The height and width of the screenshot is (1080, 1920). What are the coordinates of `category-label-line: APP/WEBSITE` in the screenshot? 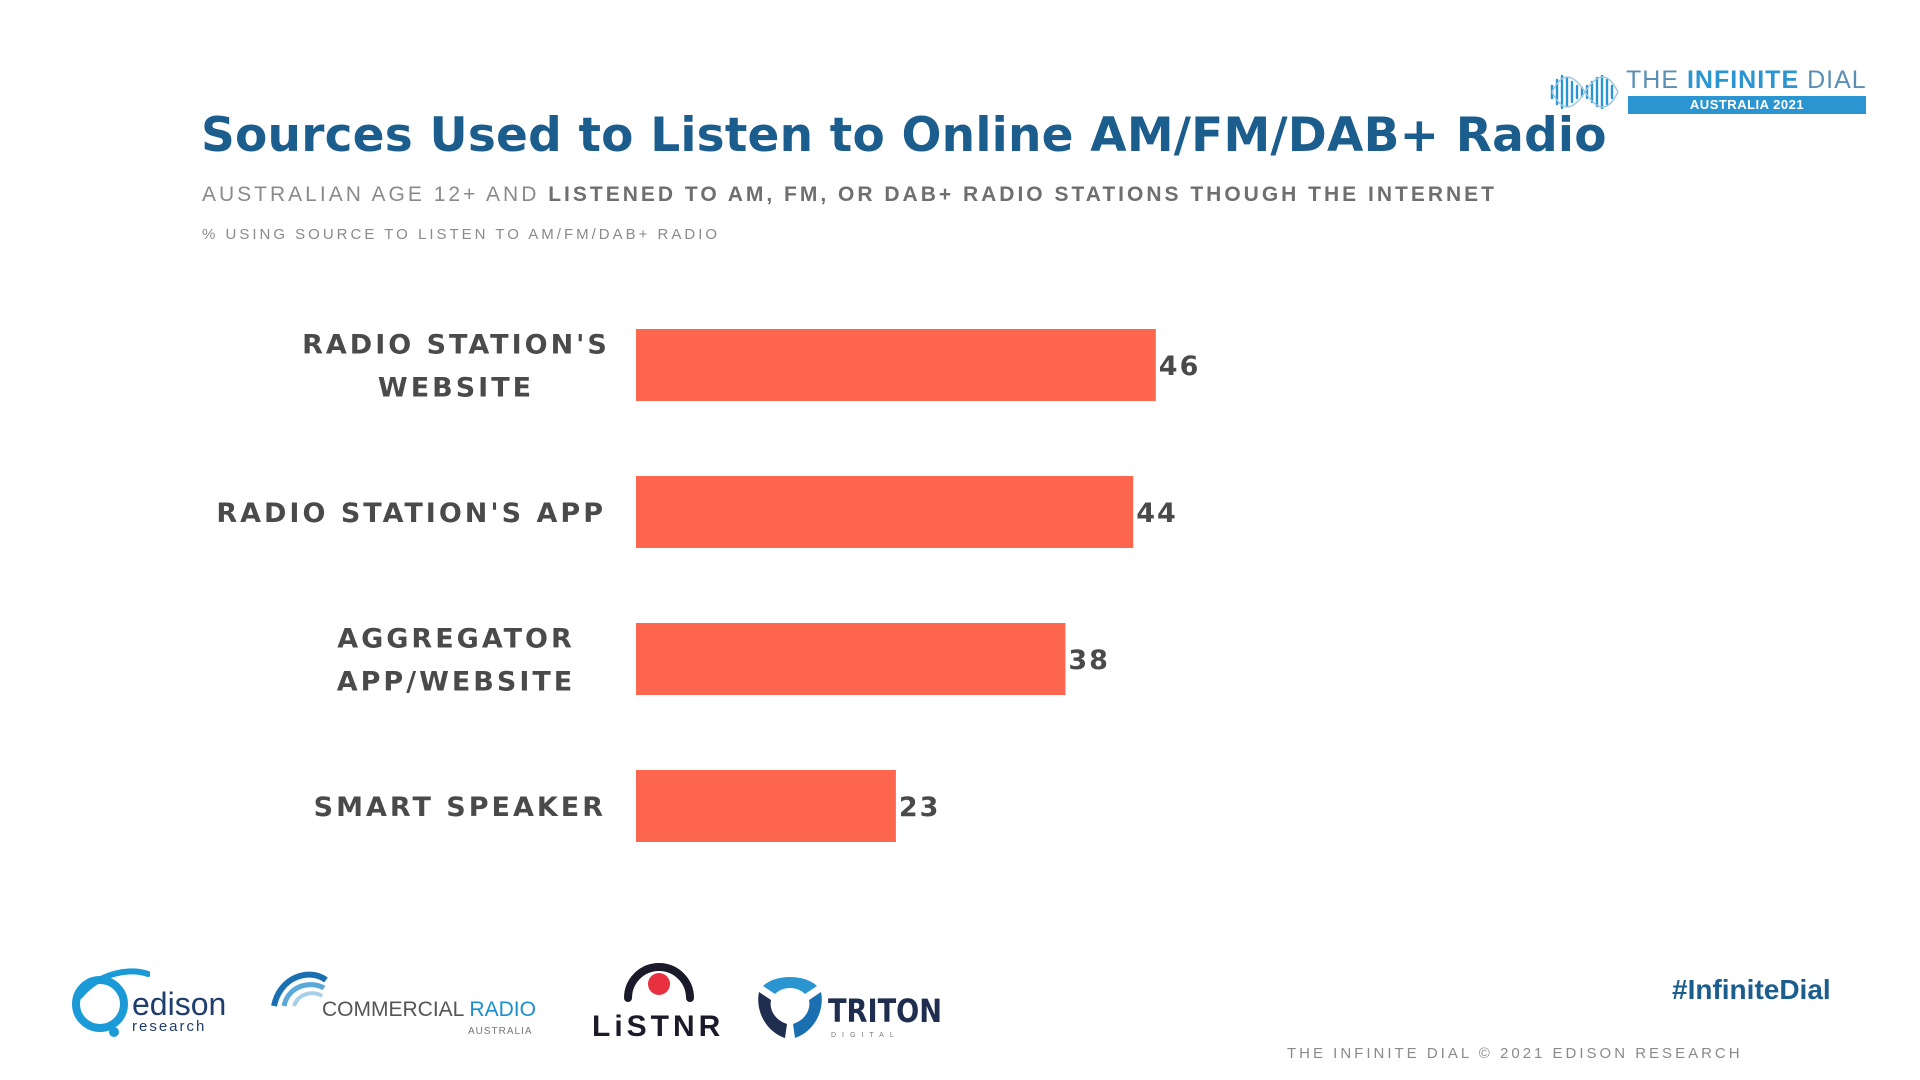 It's located at (456, 682).